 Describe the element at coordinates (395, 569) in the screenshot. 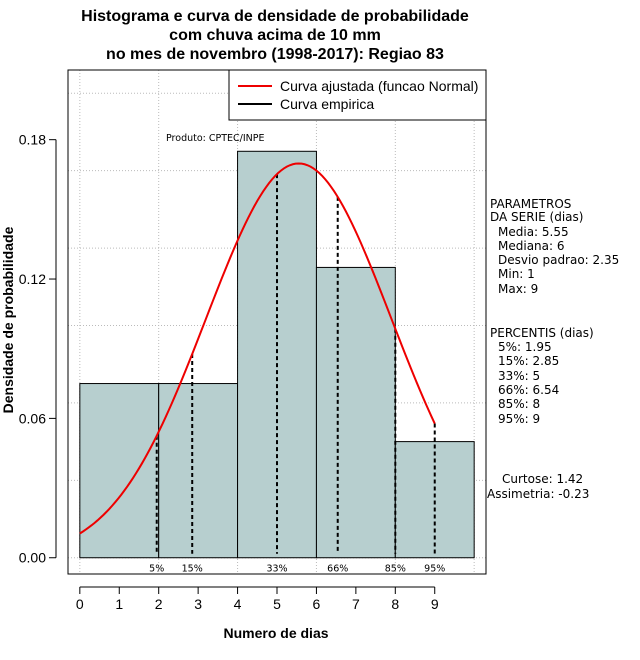

I see `percentile-label: 85%` at that location.